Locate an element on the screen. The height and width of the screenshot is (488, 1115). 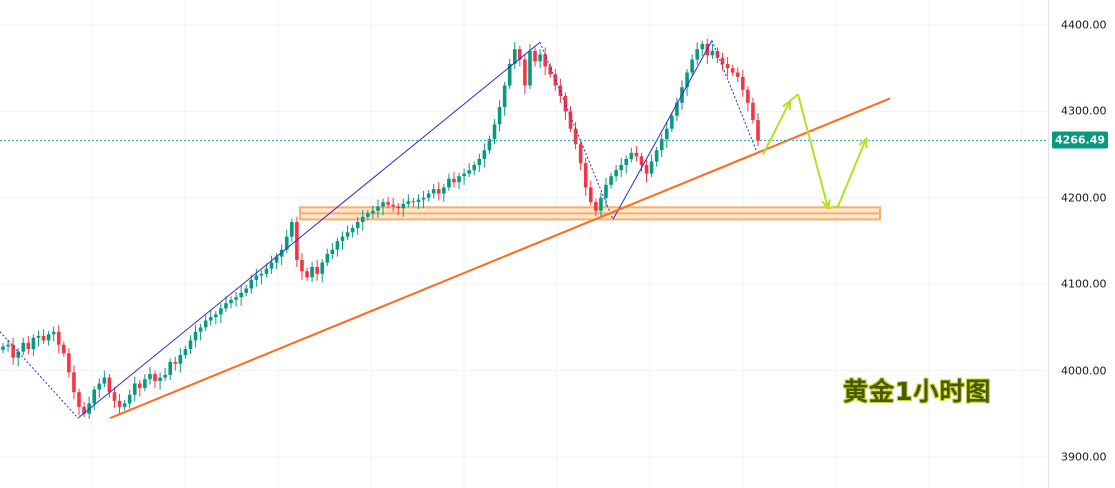
chart-title: 黄金1小时图 is located at coordinates (917, 391).